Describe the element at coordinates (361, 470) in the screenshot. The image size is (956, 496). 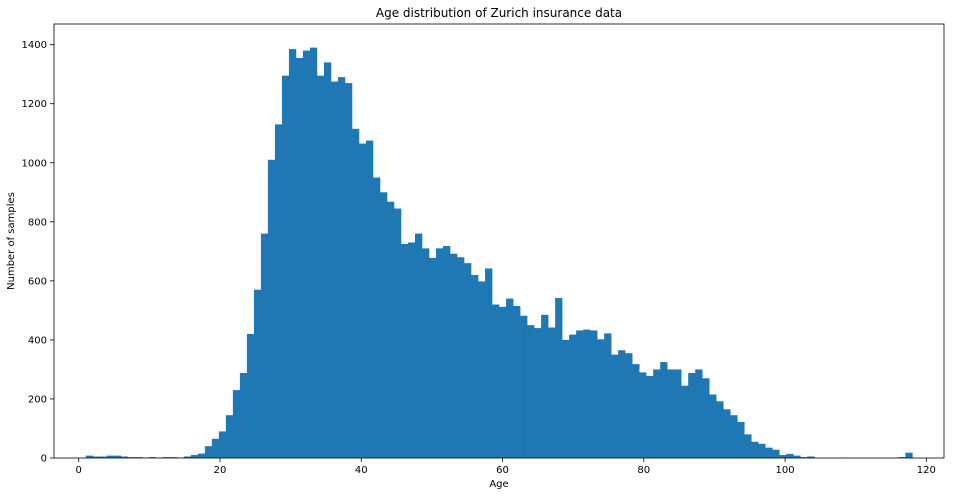
I see `x-tick-label: 40` at that location.